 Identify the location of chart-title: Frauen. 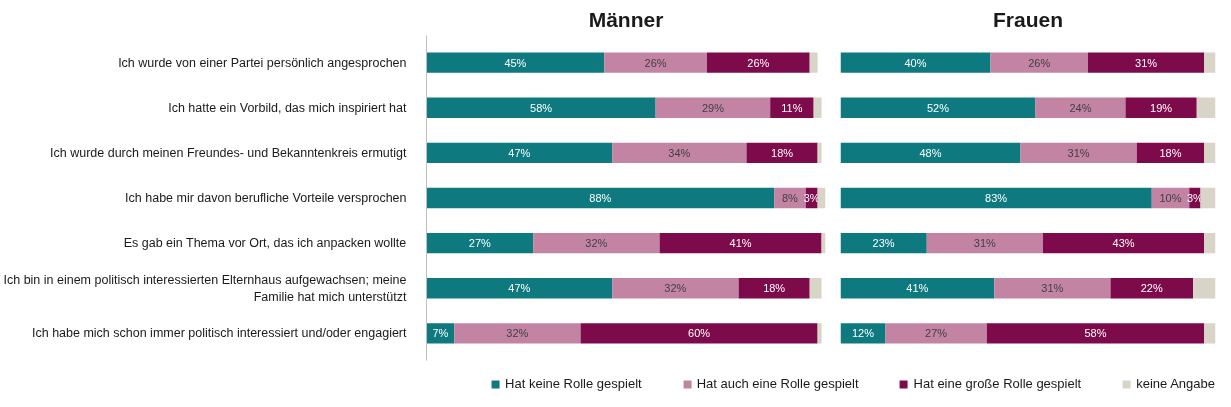
(1028, 19).